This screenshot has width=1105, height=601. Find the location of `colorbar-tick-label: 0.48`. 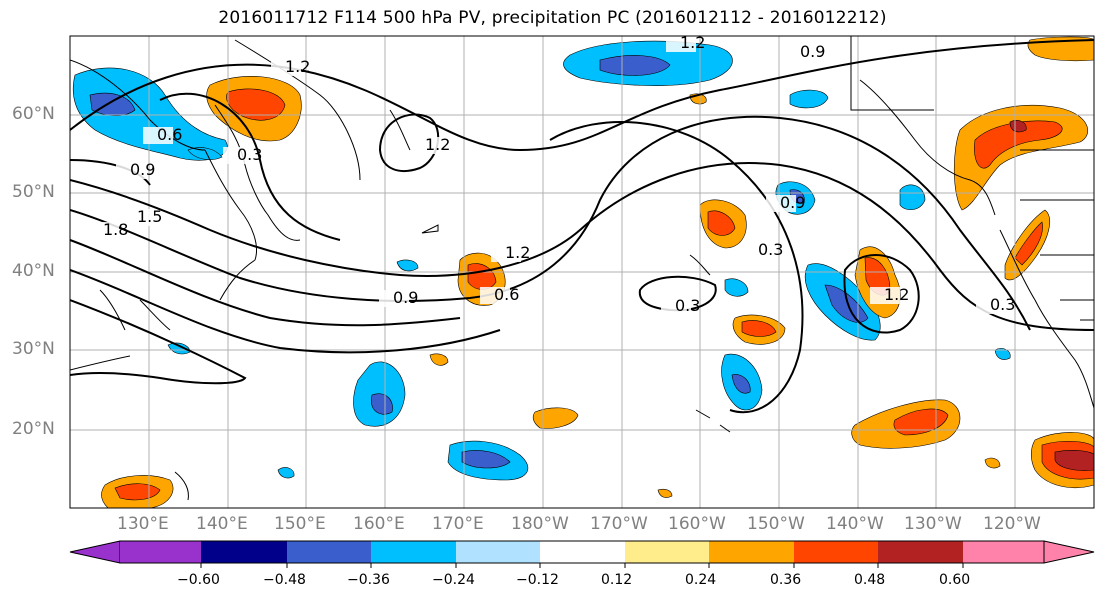

colorbar-tick-label: 0.48 is located at coordinates (870, 580).